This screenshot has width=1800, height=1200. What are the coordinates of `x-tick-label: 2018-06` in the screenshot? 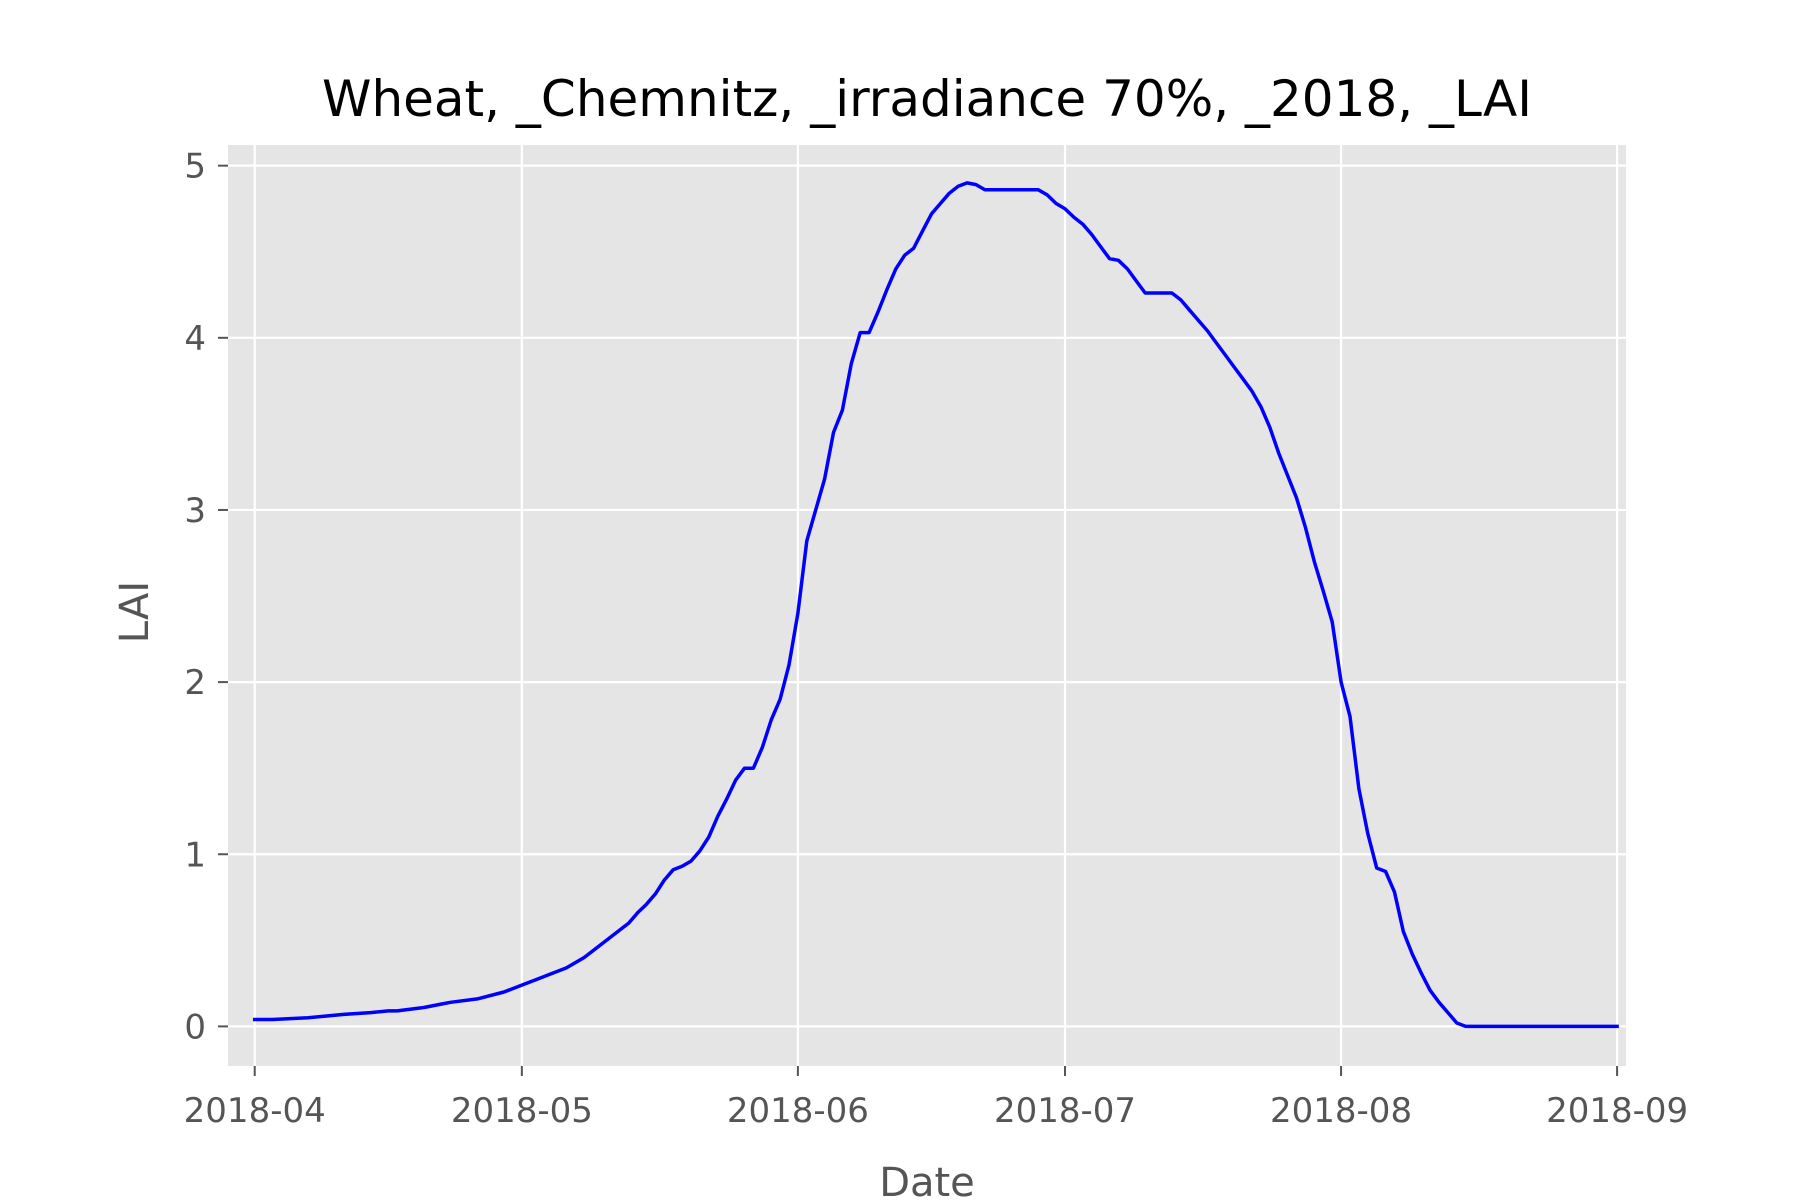 It's located at (798, 1111).